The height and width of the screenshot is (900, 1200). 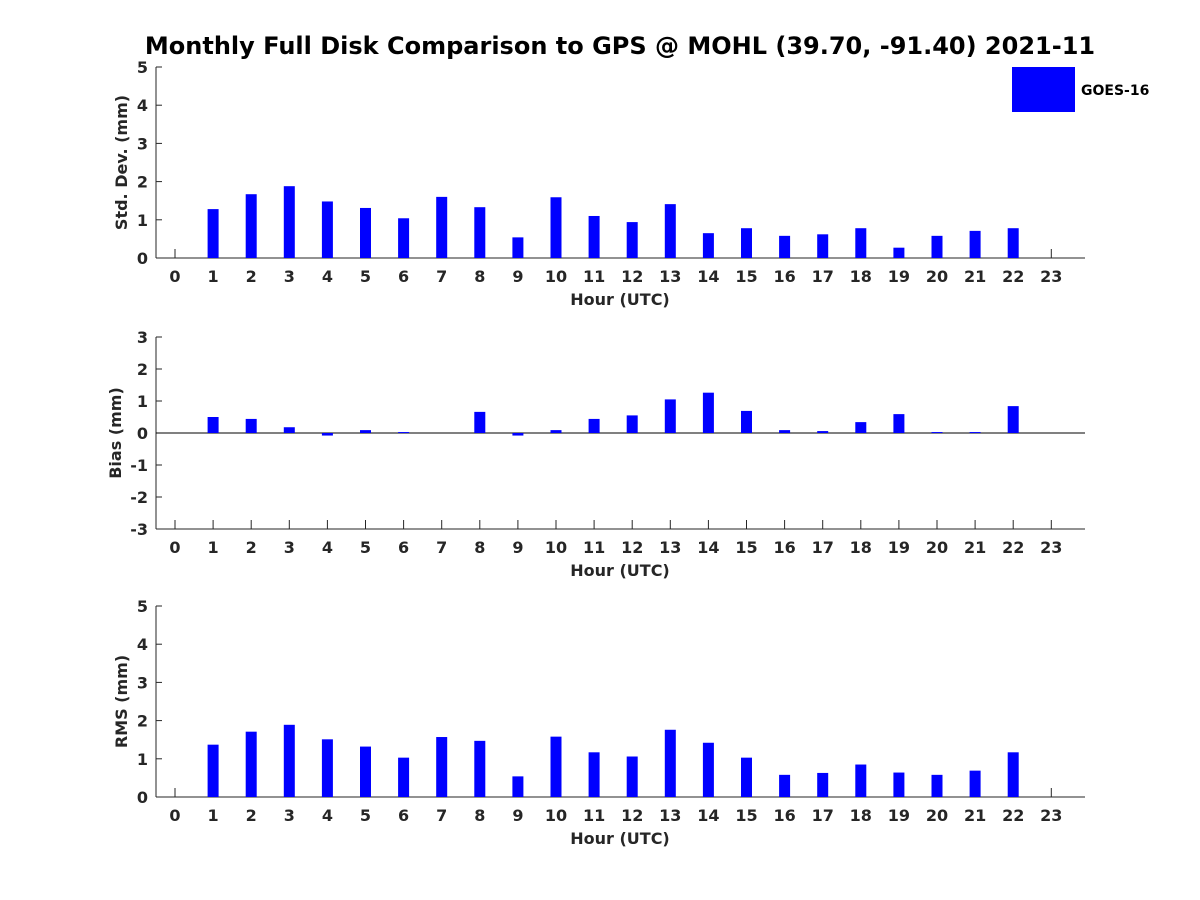 What do you see at coordinates (1051, 547) in the screenshot?
I see `x-tick-label: 23` at bounding box center [1051, 547].